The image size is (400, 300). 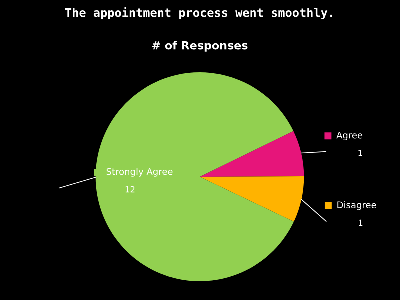 I want to click on chart-title: The appointment process went smoothly., so click(x=198, y=13).